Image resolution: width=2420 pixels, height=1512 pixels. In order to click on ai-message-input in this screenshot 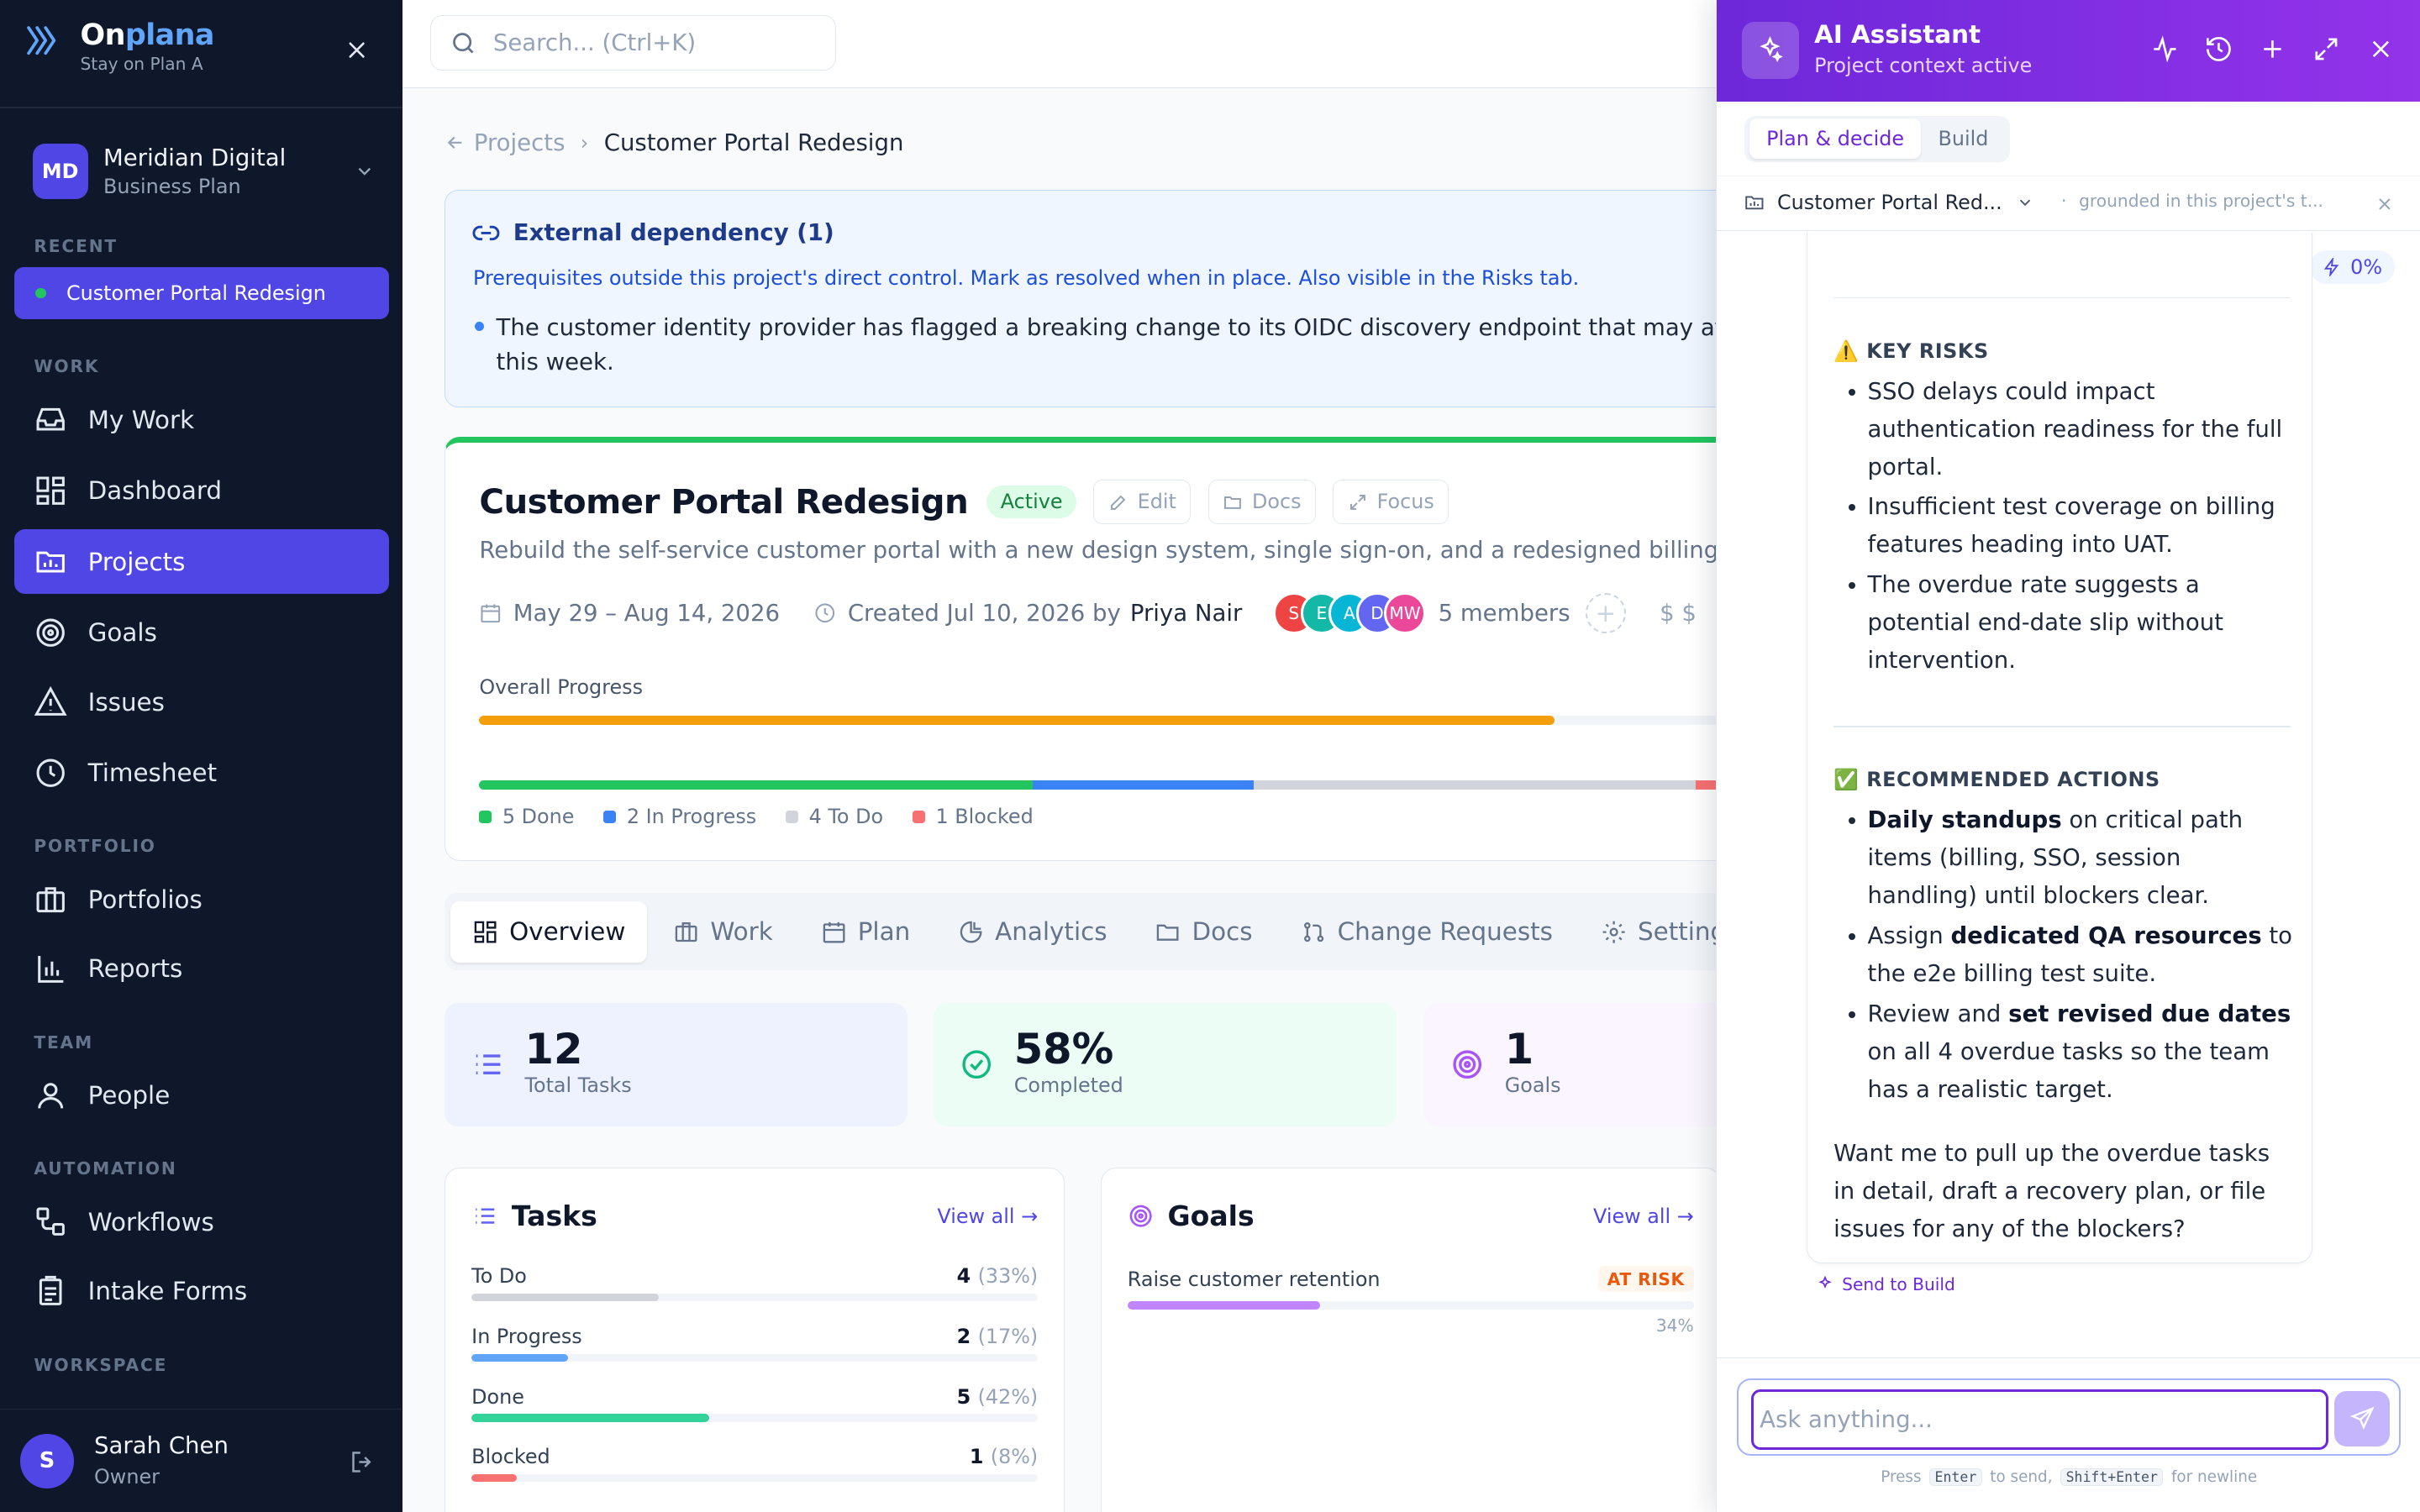, I will do `click(2039, 1419)`.